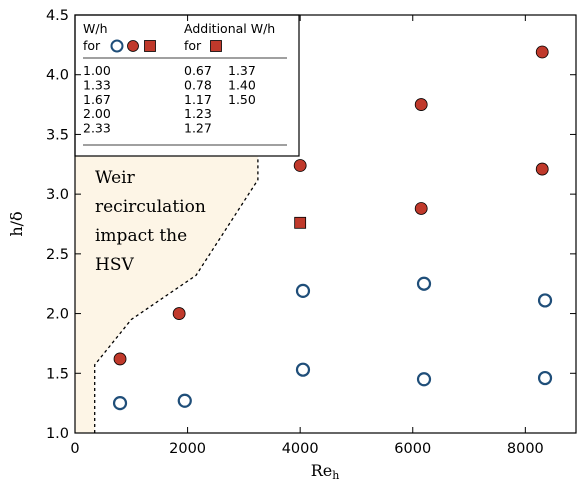  I want to click on region-label-line-1: Weir, so click(115, 178).